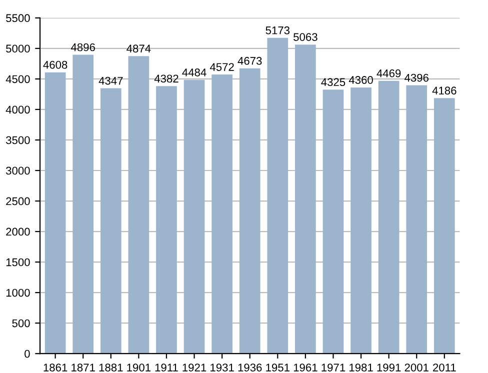 This screenshot has width=488, height=373. What do you see at coordinates (18, 79) in the screenshot?
I see `y-tick-label: 4500` at bounding box center [18, 79].